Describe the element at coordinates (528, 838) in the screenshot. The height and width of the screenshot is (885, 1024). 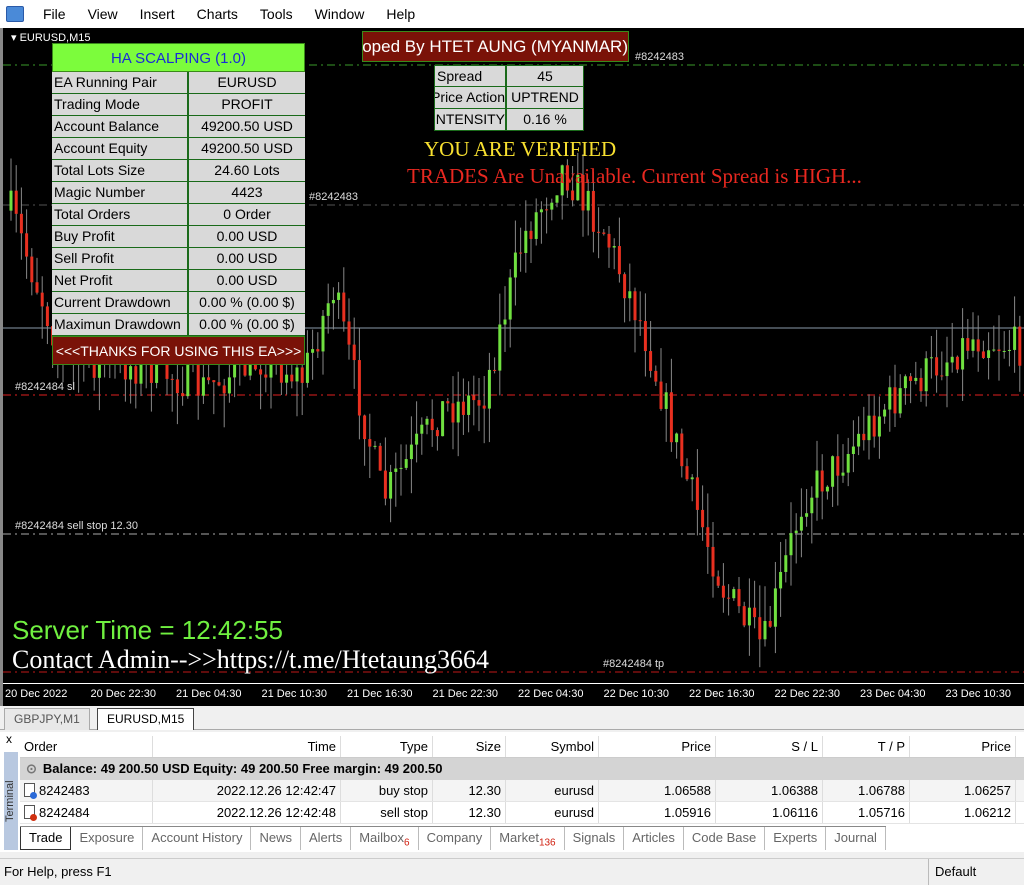
I see `terminal-tab-market: Market136` at that location.